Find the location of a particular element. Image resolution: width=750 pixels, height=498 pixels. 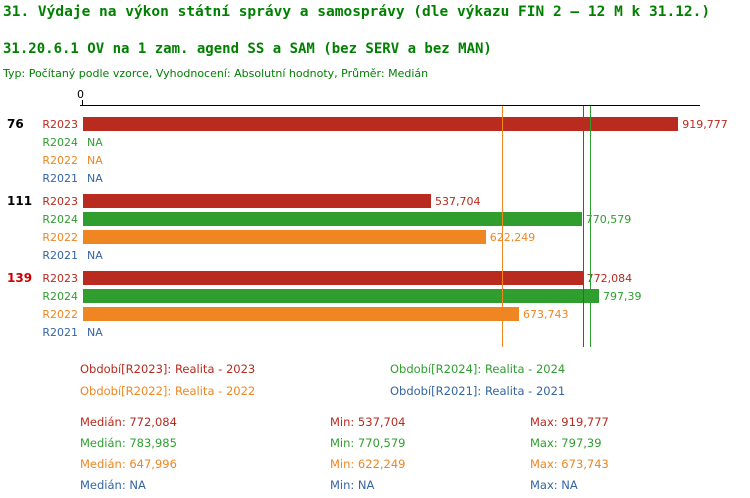

stat-max: Max: 919,777 is located at coordinates (569, 421).